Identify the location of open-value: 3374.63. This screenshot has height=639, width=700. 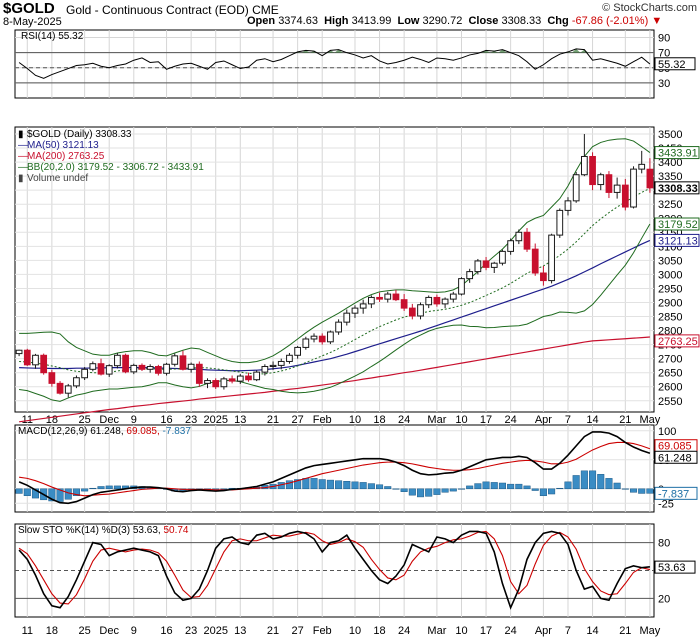
(298, 21).